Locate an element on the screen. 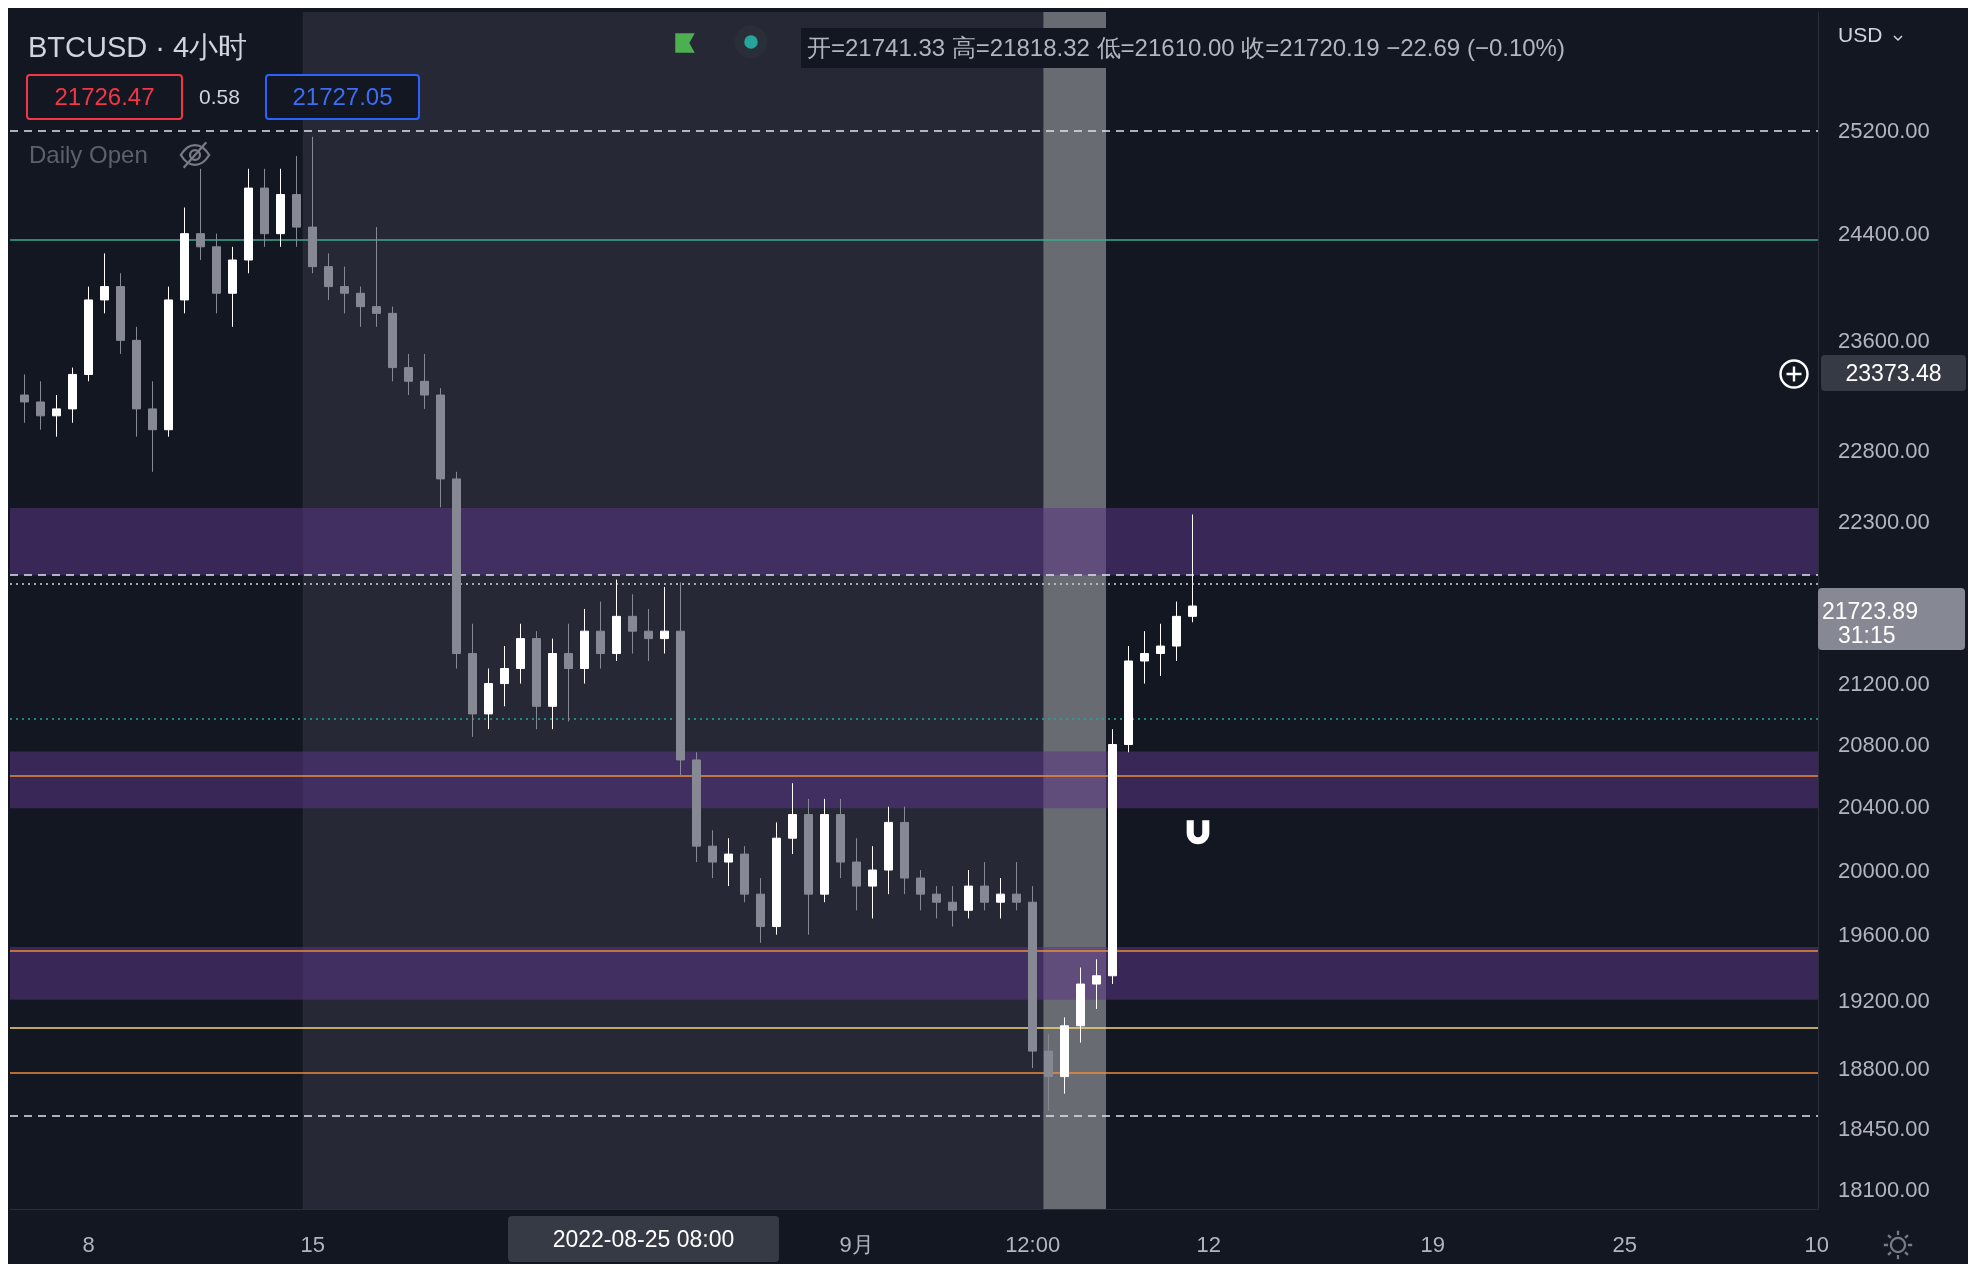  y-tick-label: 18100.00 is located at coordinates (1884, 1189).